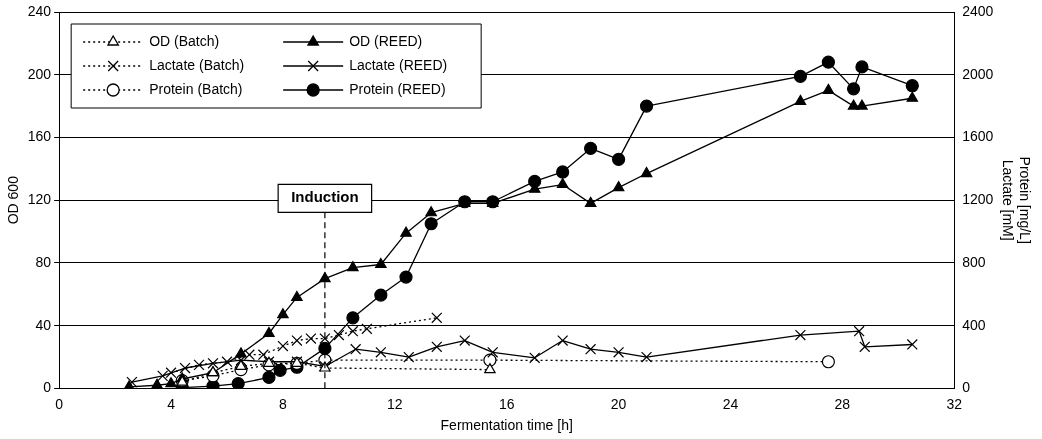  Describe the element at coordinates (974, 324) in the screenshot. I see `y2-tick-label: 400` at that location.